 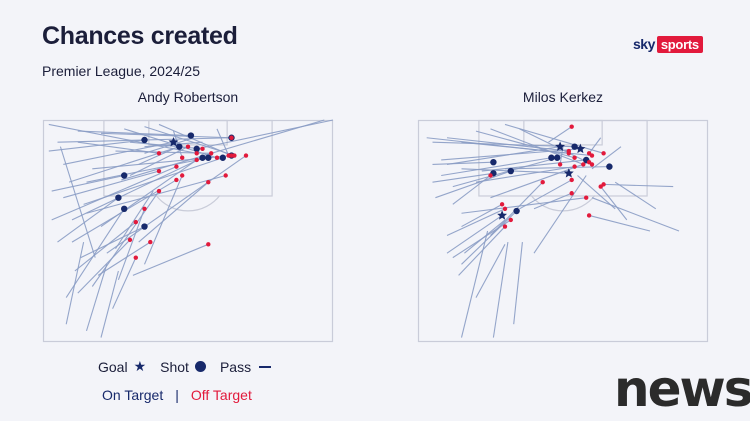 I want to click on chance-markers, so click(x=182, y=196).